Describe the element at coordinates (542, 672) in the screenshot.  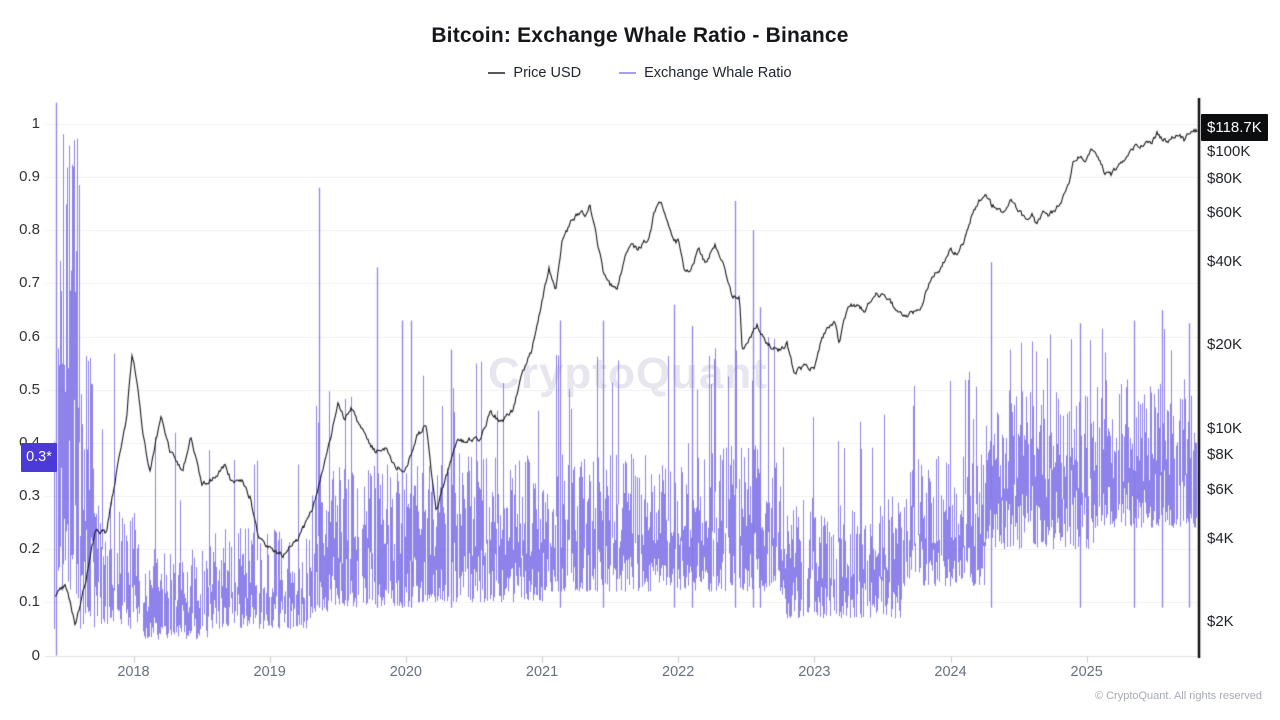
I see `x-axis-year-label: 2021` at that location.